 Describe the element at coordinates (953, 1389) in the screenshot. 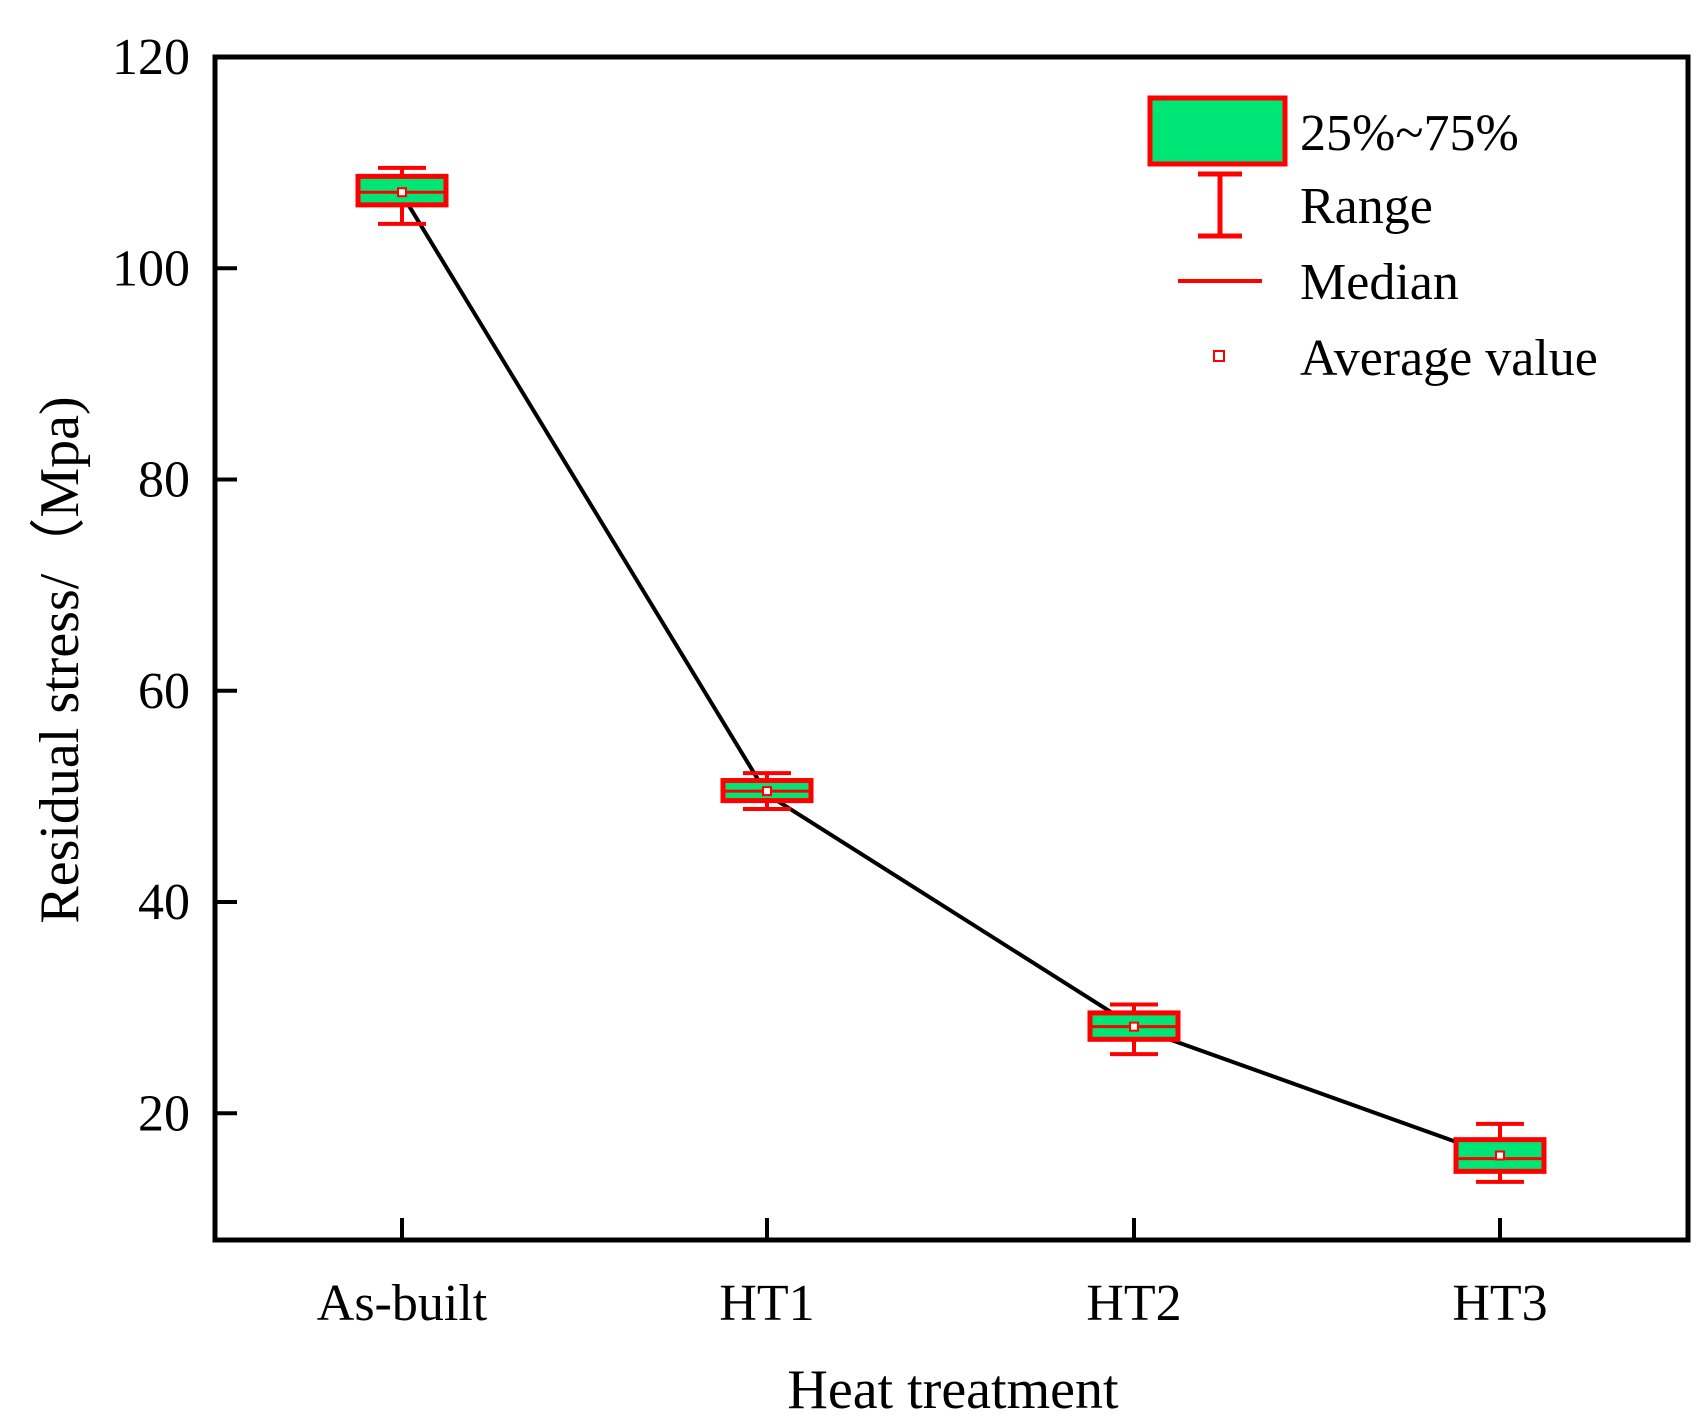

I see `x-axis-title: Heat treatment` at that location.